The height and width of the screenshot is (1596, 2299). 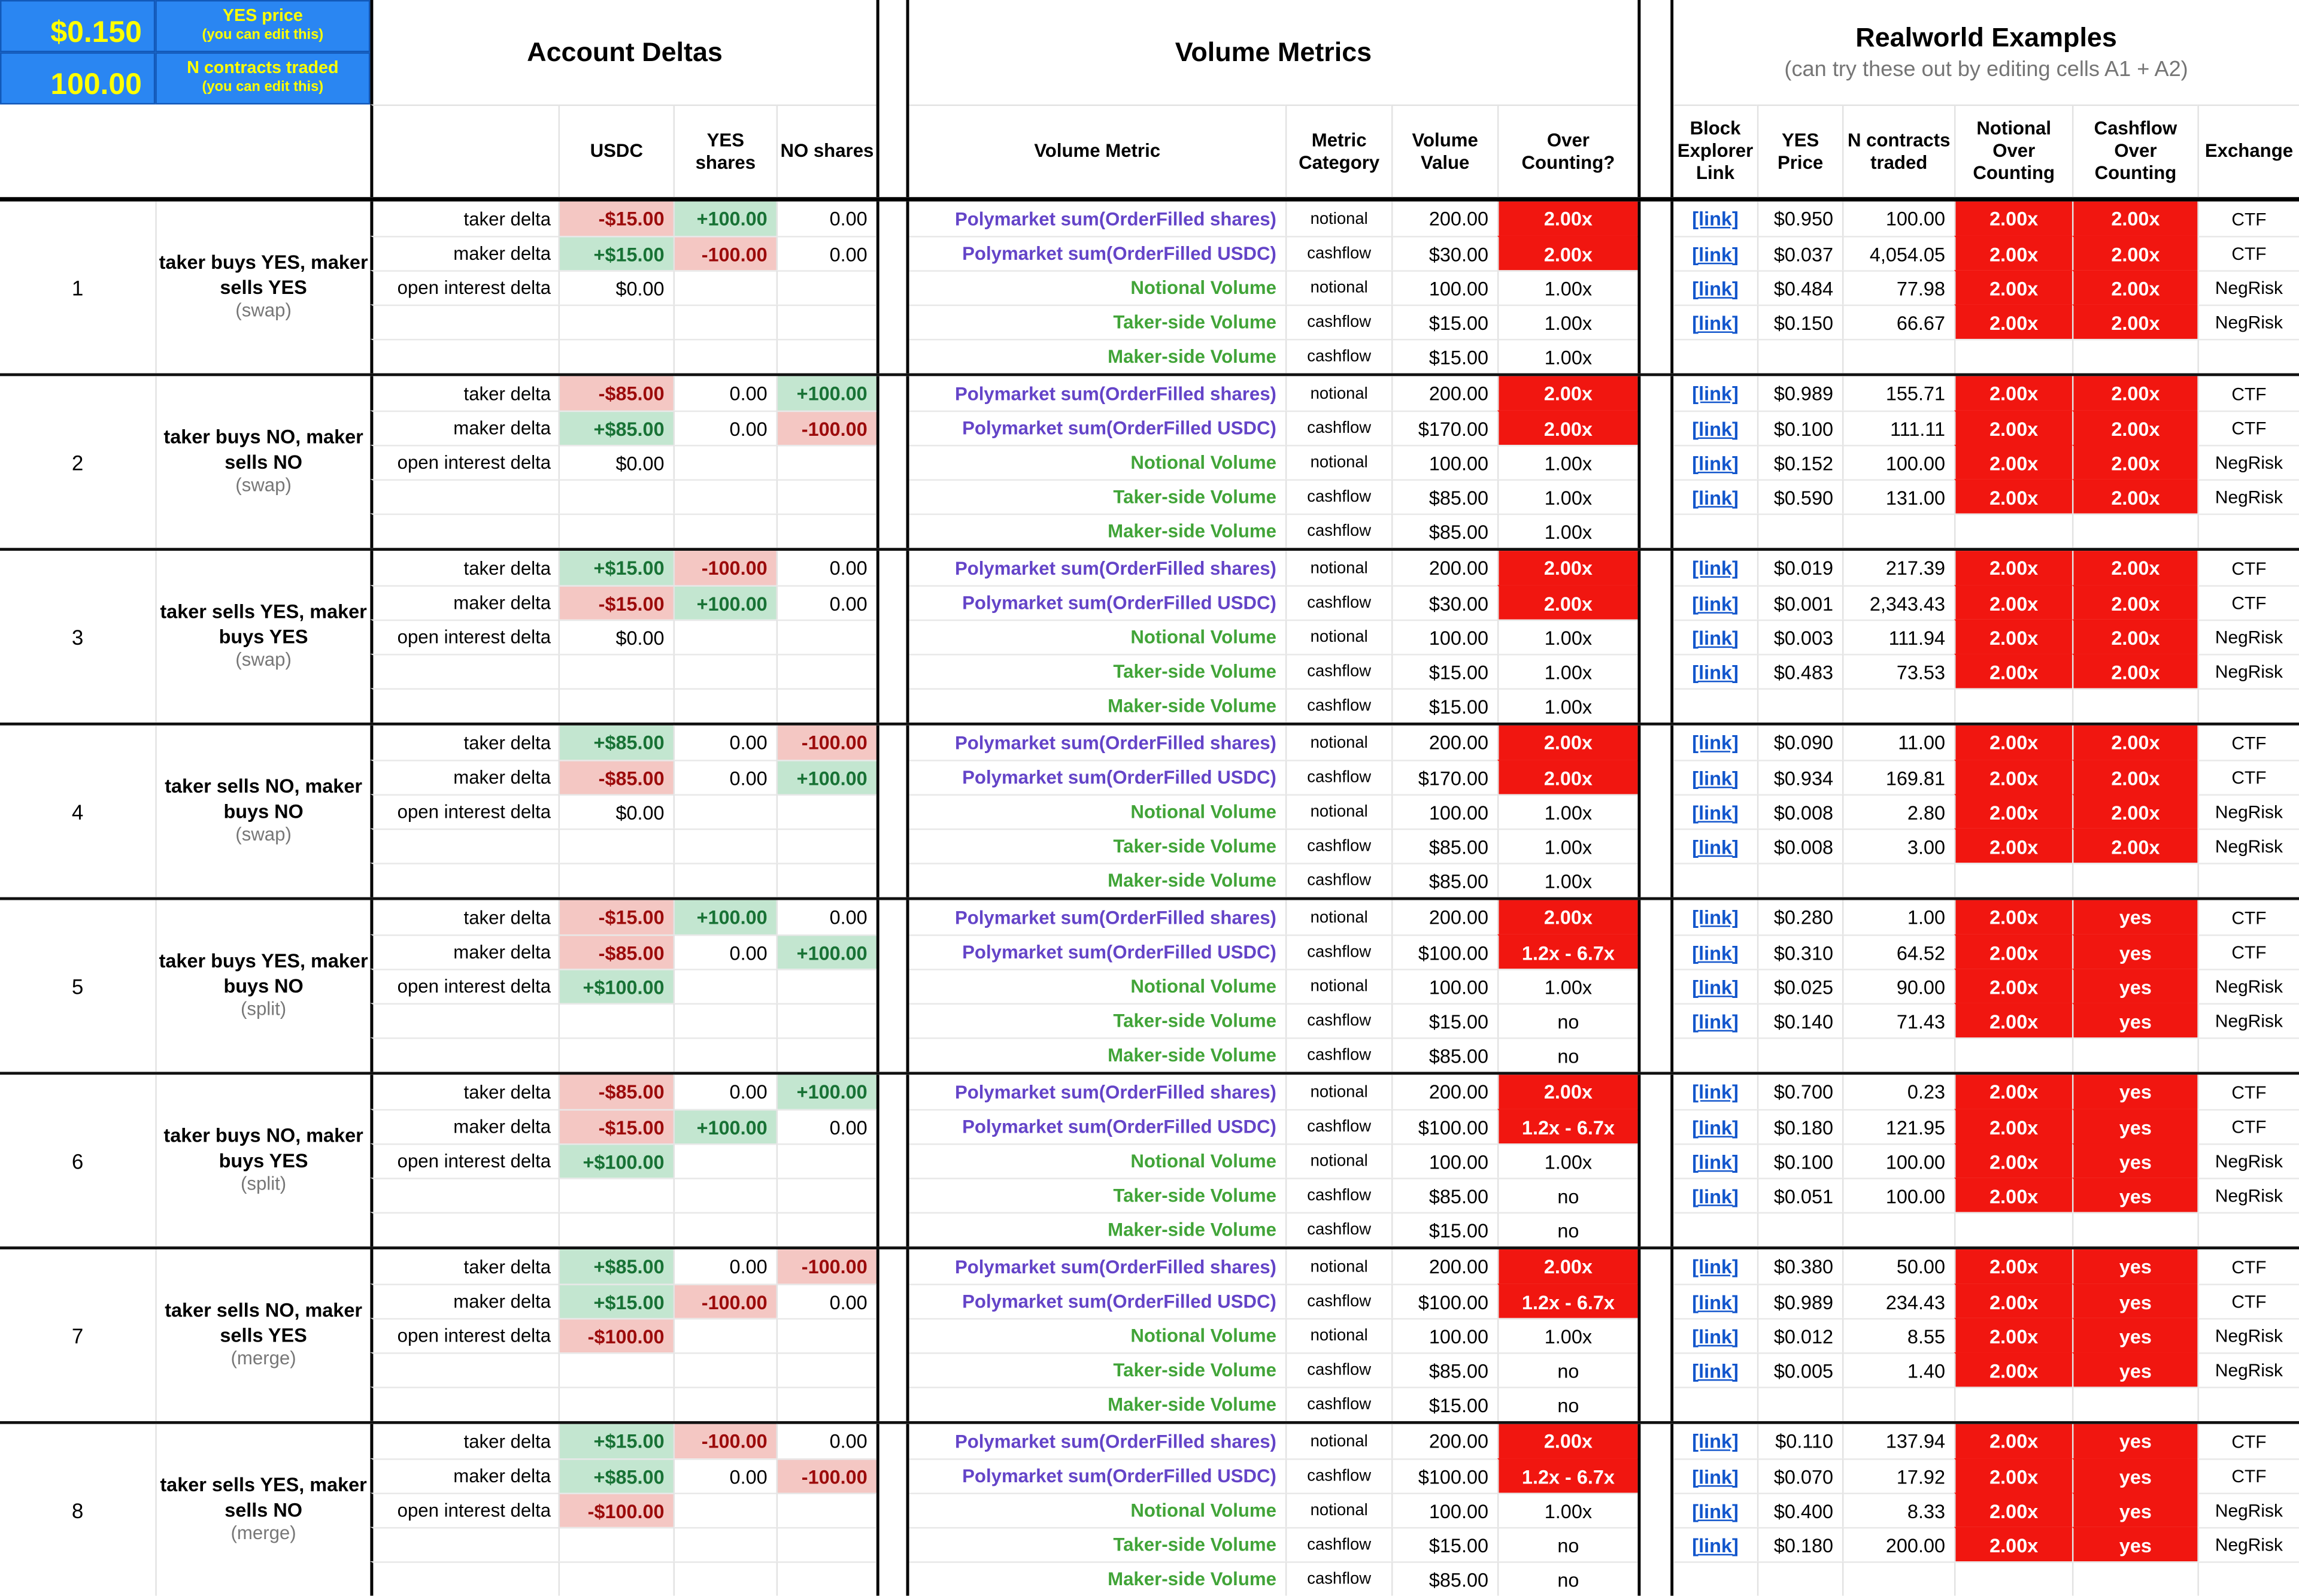 I want to click on no-shares-delta-cell: 0.00, so click(x=826, y=568).